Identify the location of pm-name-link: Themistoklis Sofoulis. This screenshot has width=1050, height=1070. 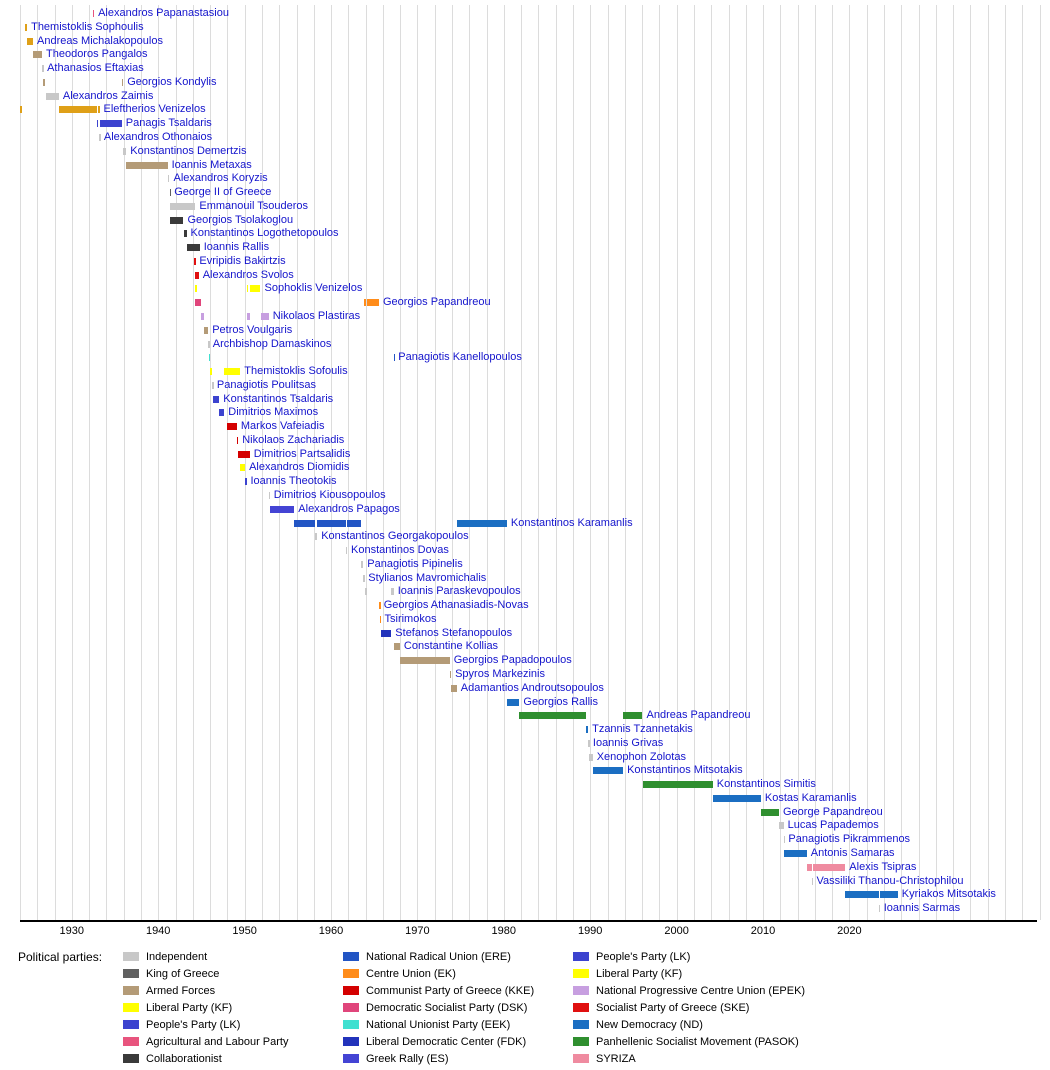
(296, 371).